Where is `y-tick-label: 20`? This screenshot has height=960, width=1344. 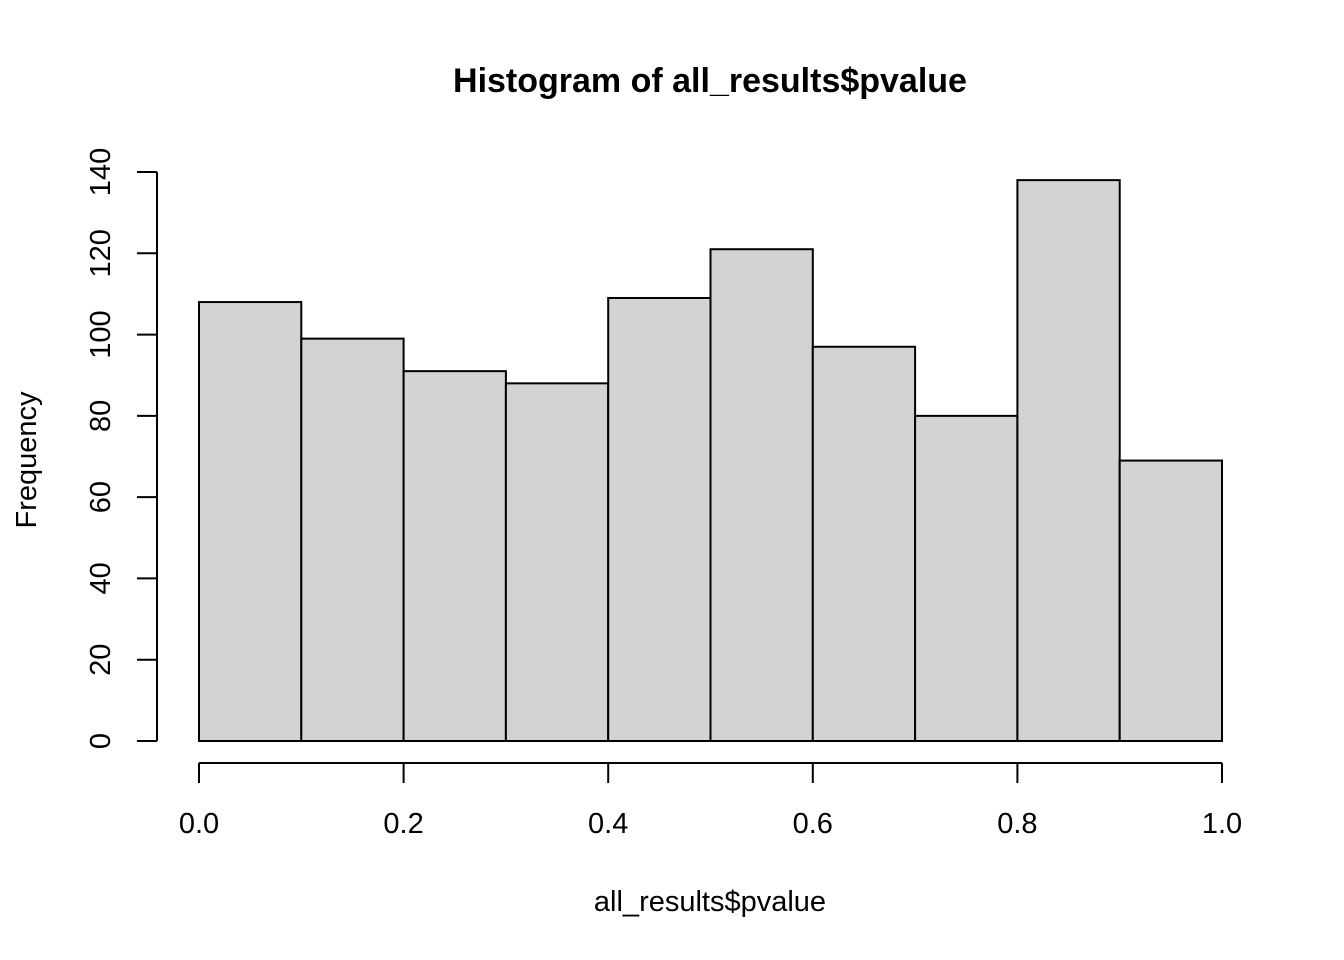
y-tick-label: 20 is located at coordinates (101, 660).